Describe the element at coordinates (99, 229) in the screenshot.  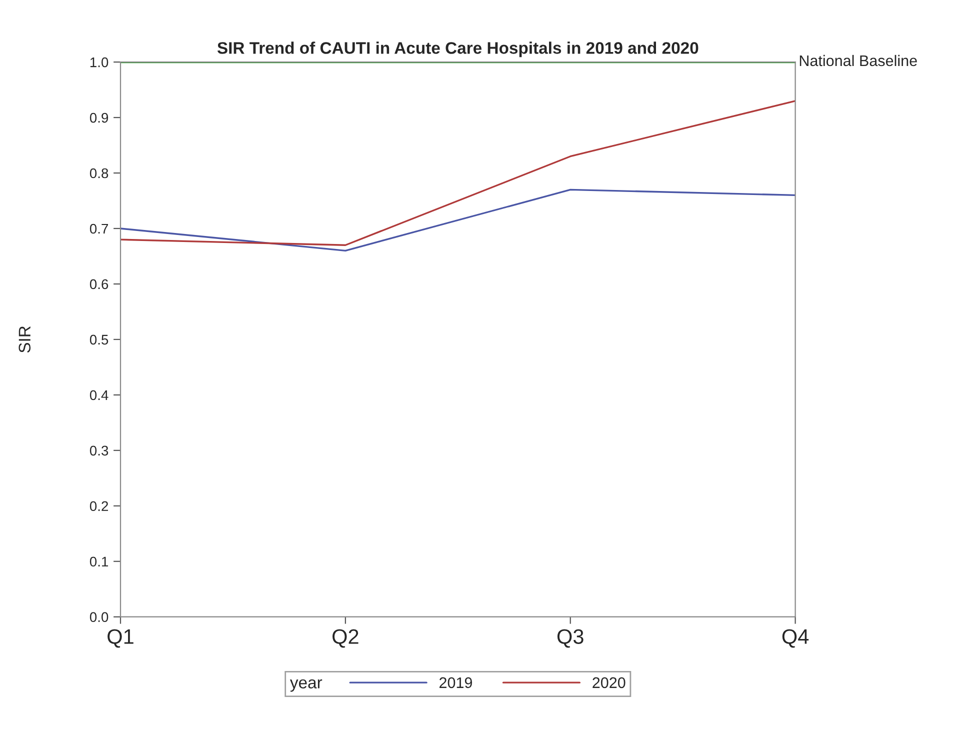
I see `y-tick-label: 0.7` at that location.